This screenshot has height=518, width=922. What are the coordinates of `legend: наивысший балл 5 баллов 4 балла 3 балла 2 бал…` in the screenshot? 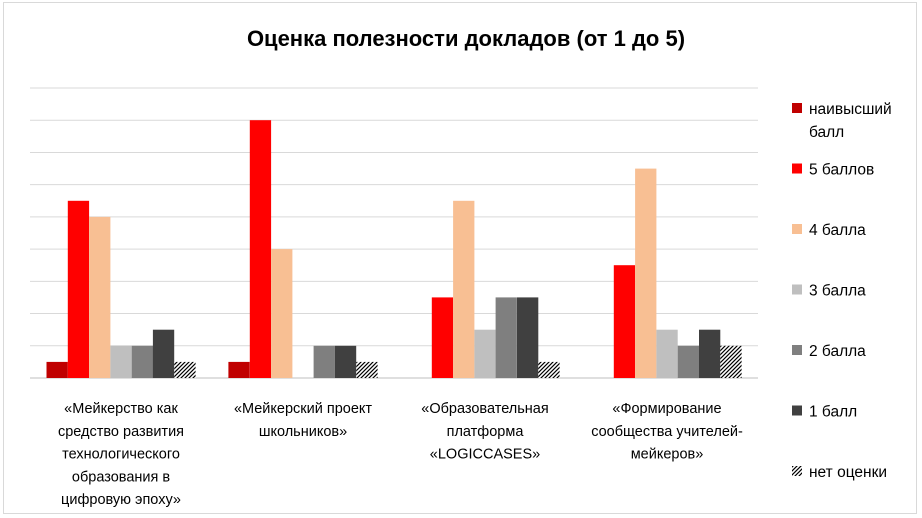 It's located at (842, 291).